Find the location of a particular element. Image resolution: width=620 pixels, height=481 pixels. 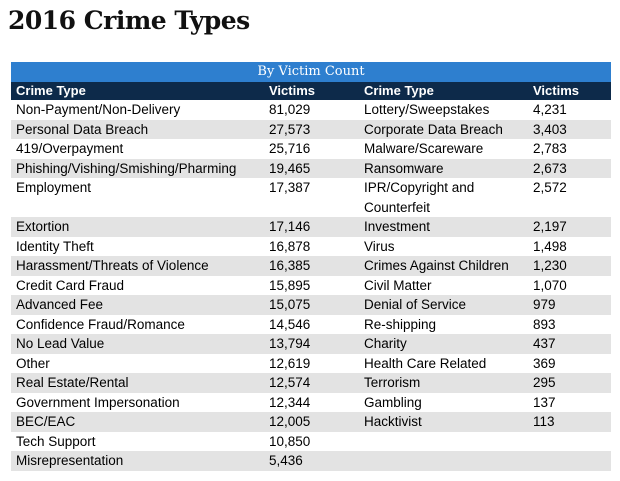

victims-cell: 27,573 is located at coordinates (290, 129).